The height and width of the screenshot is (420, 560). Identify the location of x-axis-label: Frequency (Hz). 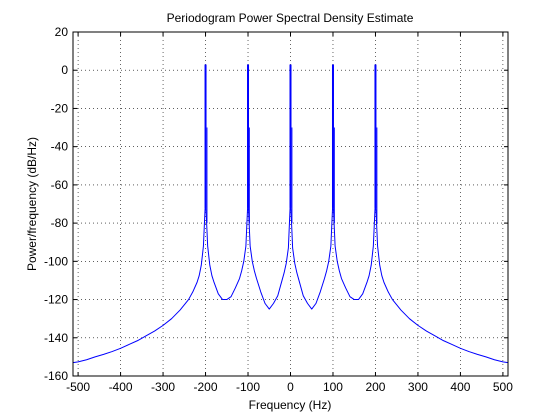
(290, 405).